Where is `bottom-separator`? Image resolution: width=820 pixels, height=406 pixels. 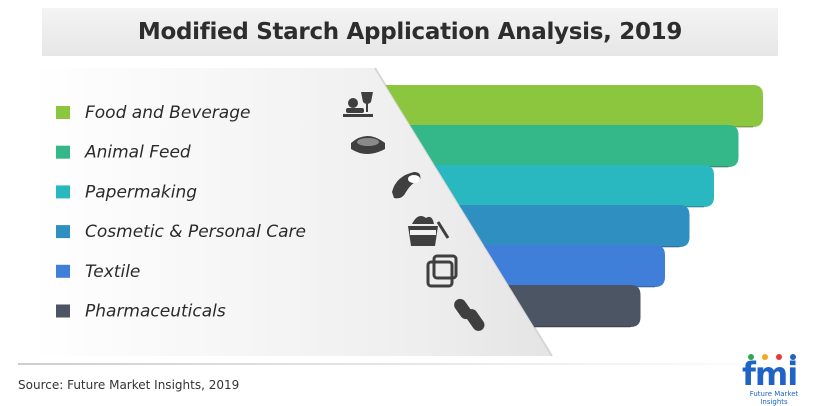 bottom-separator is located at coordinates (413, 364).